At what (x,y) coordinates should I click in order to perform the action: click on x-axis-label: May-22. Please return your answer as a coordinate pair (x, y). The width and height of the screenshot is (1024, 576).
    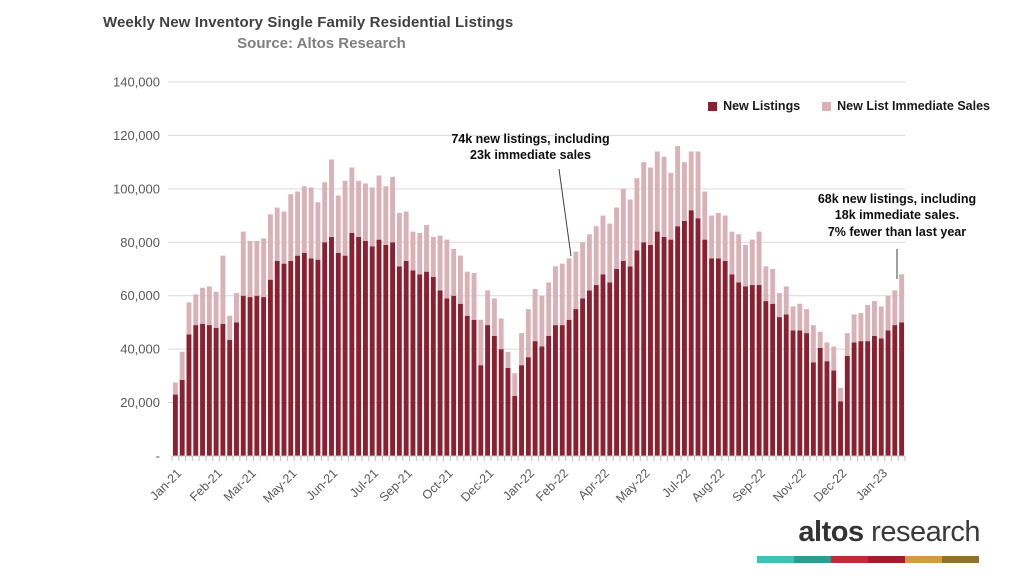
    Looking at the image, I should click on (632, 485).